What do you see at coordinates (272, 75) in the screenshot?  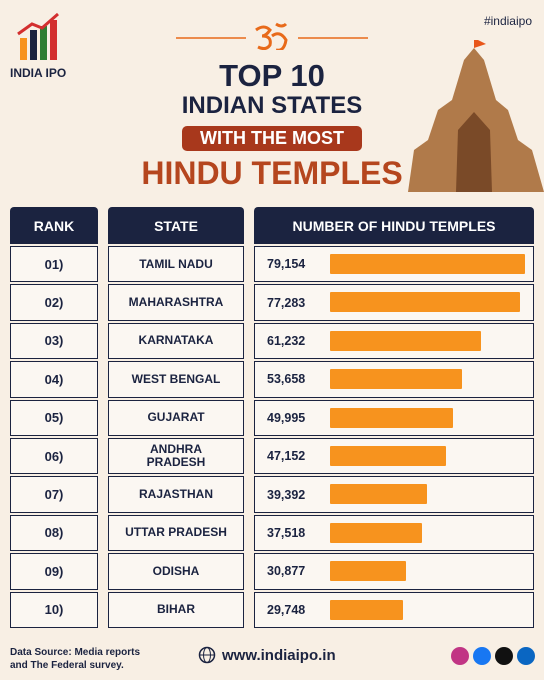 I see `title-line: TOP 10` at bounding box center [272, 75].